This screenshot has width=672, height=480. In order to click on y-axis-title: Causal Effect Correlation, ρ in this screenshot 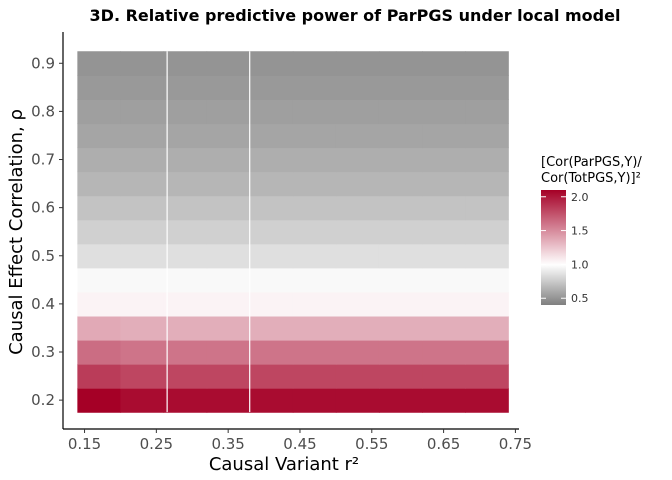, I will do `click(16, 232)`.